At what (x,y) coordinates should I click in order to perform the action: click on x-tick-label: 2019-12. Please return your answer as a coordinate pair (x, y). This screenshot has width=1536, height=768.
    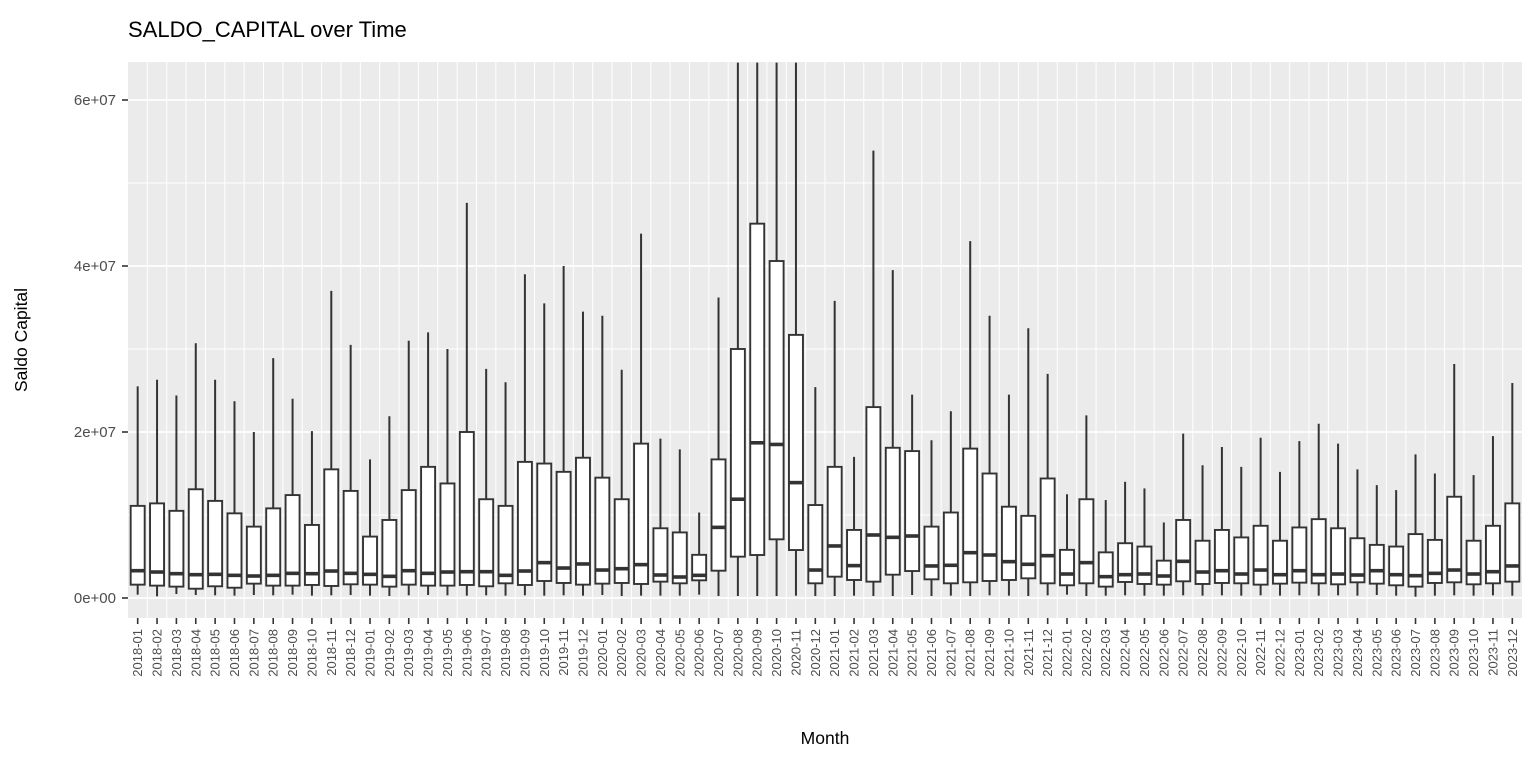
    Looking at the image, I should click on (582, 653).